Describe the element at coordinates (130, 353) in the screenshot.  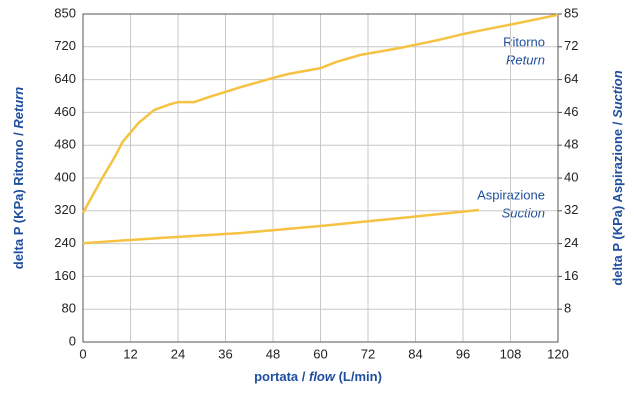
I see `x-tick-label: 12` at that location.